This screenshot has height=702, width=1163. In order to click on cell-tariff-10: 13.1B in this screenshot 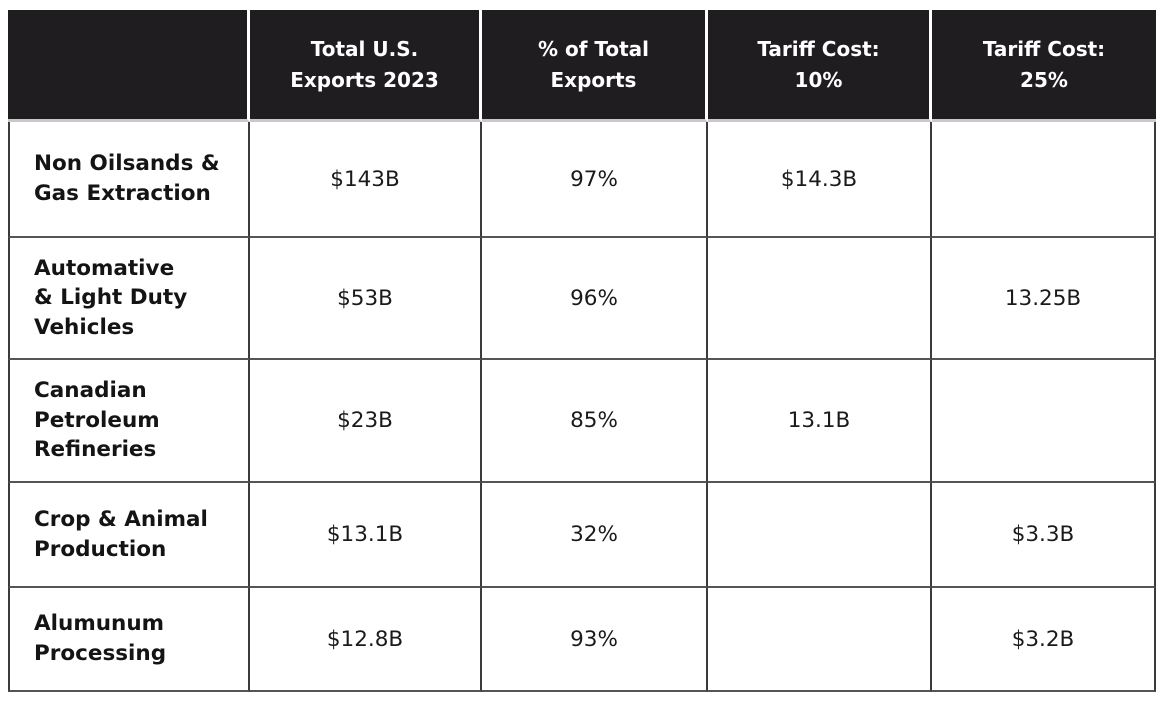, I will do `click(820, 421)`.